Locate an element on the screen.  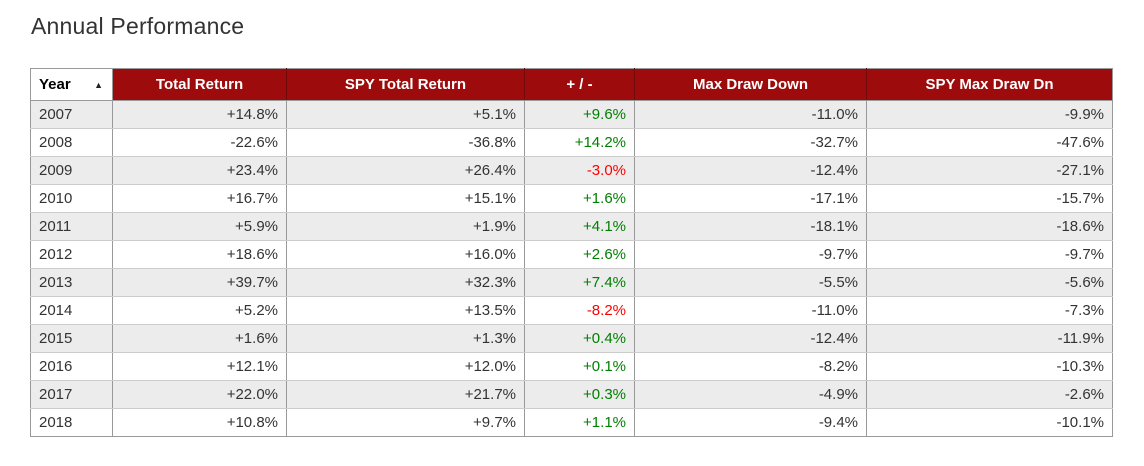
cell-spy-total-return: +9.7% is located at coordinates (405, 422).